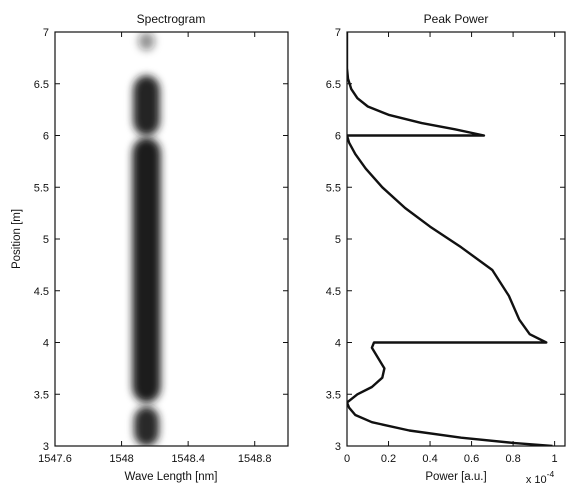 The height and width of the screenshot is (486, 581). I want to click on x-multiplier-label: x 10-4, so click(540, 477).